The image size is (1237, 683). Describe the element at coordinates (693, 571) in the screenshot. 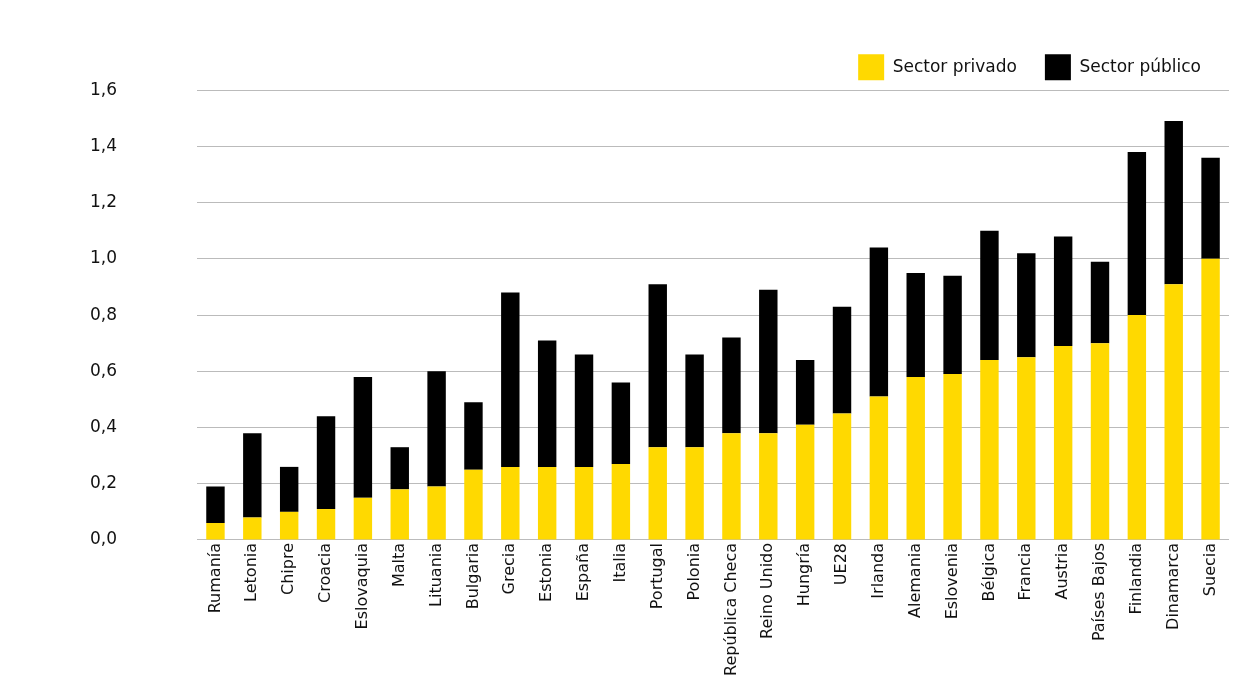

I see `x-tick-label: Polonia` at that location.